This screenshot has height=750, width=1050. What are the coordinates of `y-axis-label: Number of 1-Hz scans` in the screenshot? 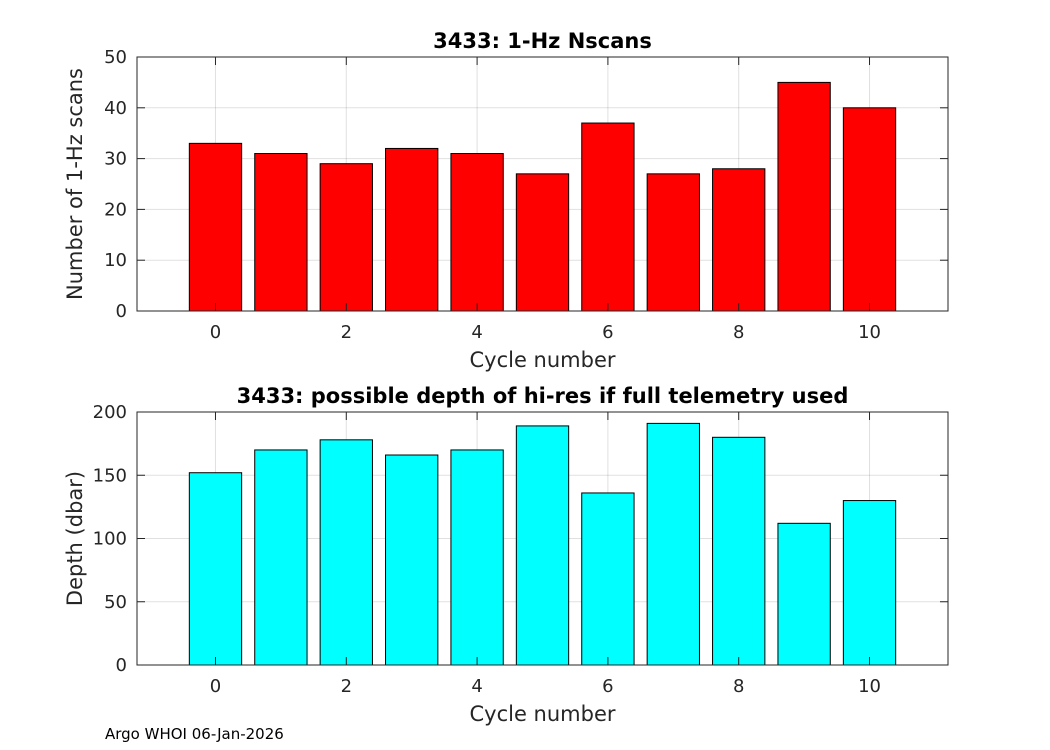 It's located at (75, 184).